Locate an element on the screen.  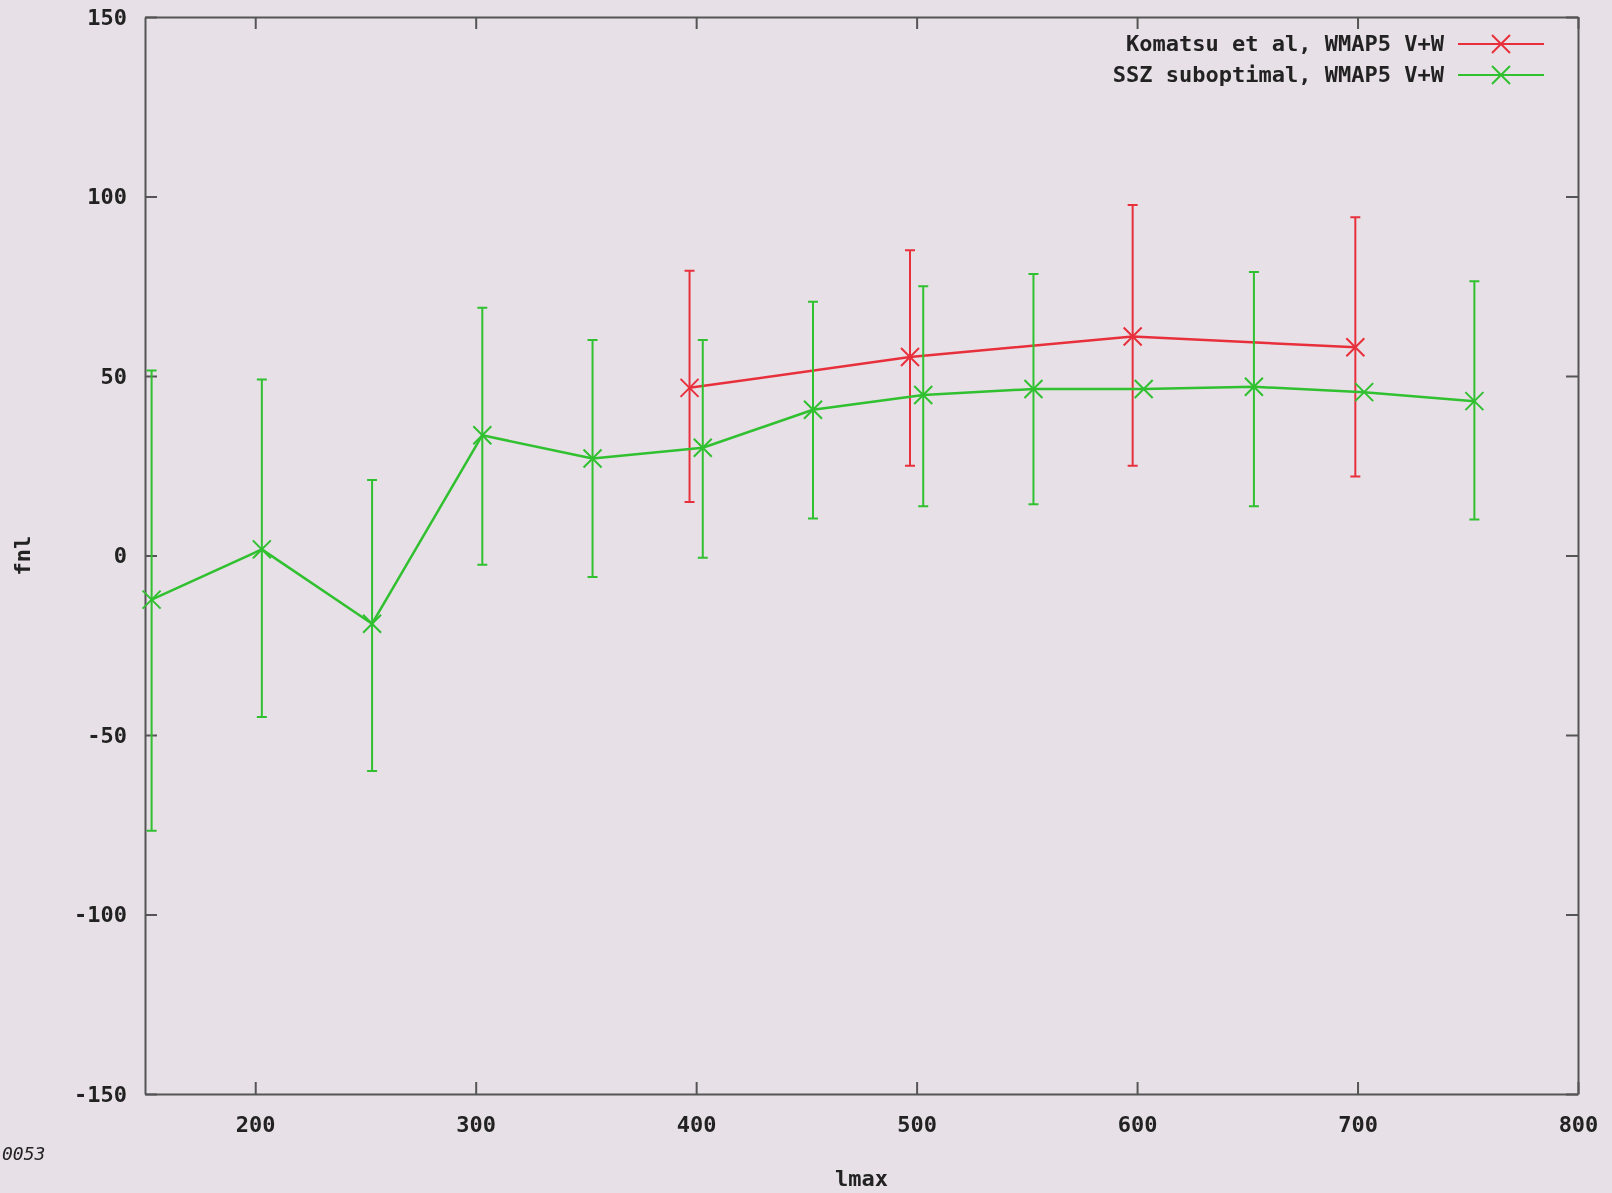
text: 0053 is located at coordinates (24, 1153).